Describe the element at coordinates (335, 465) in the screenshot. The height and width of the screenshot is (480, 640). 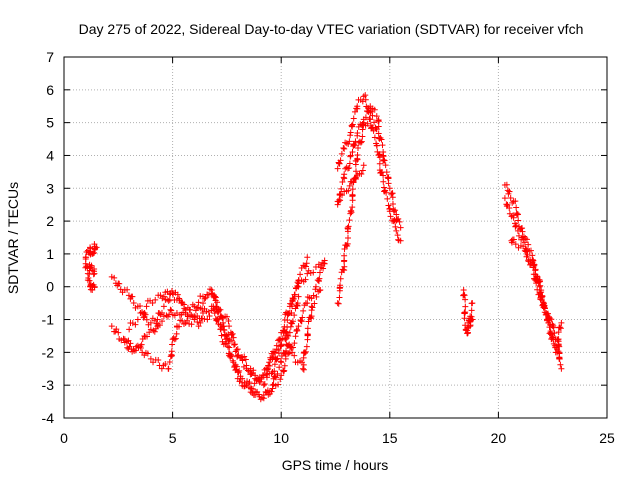
I see `x-axis-label: GPS time / hours` at that location.